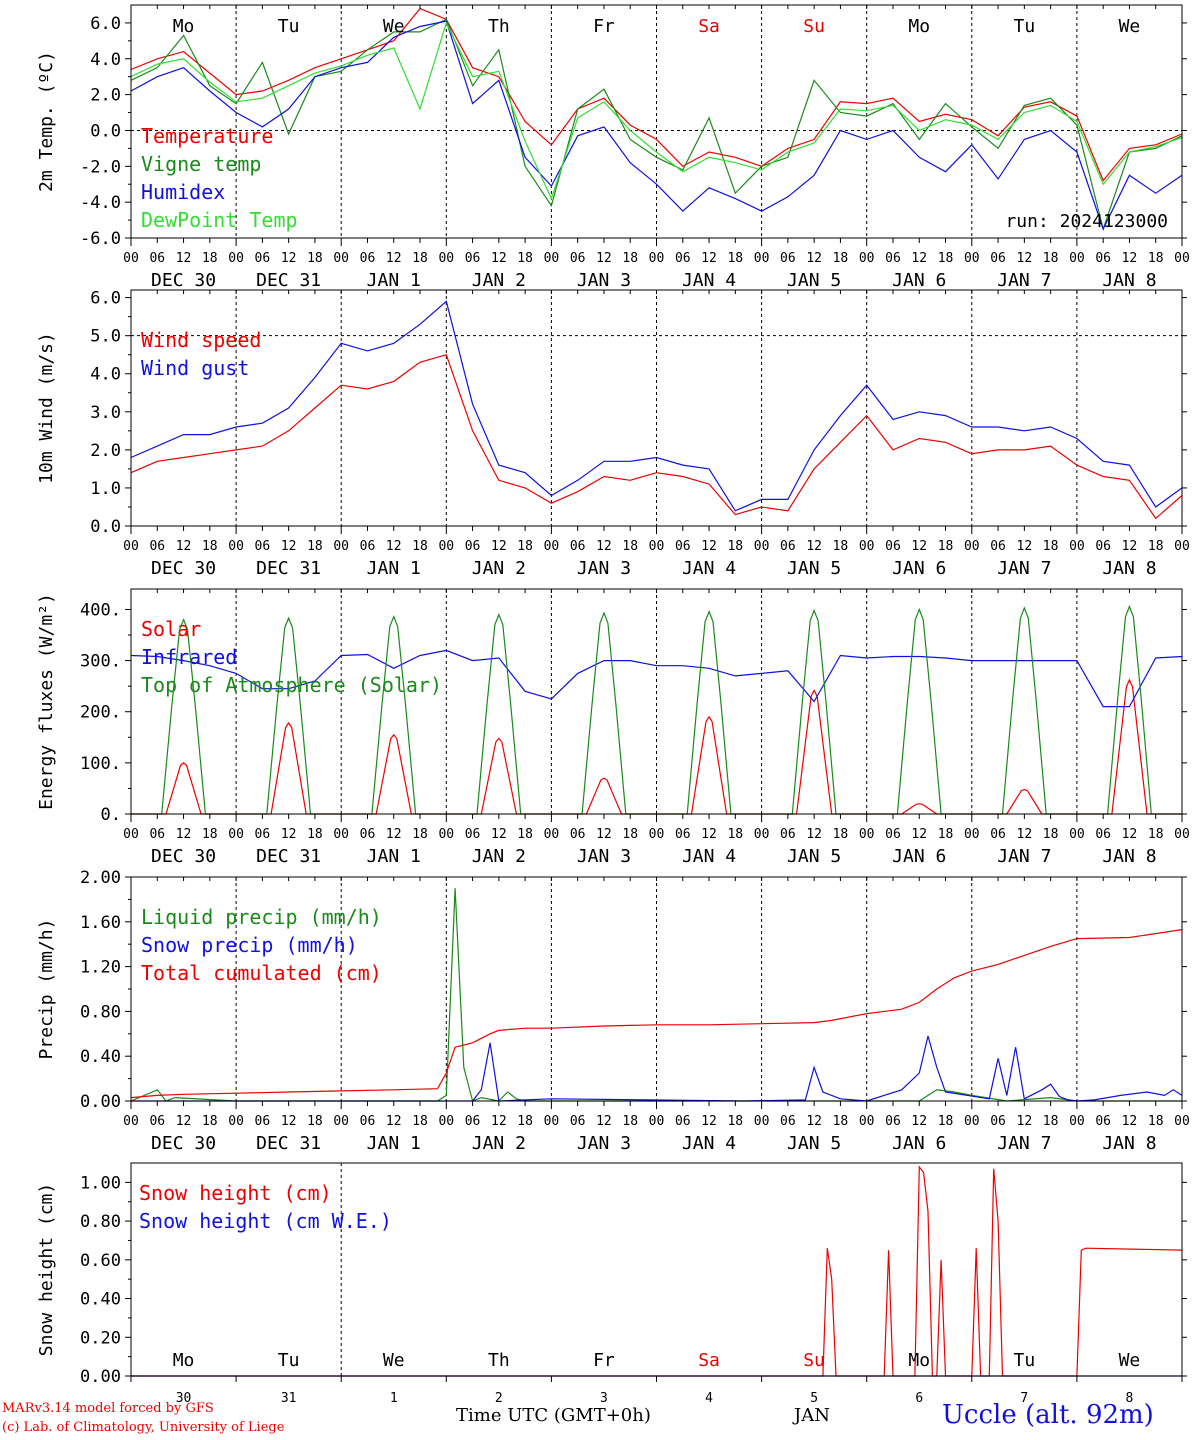  I want to click on date-label: JAN 3, so click(604, 568).